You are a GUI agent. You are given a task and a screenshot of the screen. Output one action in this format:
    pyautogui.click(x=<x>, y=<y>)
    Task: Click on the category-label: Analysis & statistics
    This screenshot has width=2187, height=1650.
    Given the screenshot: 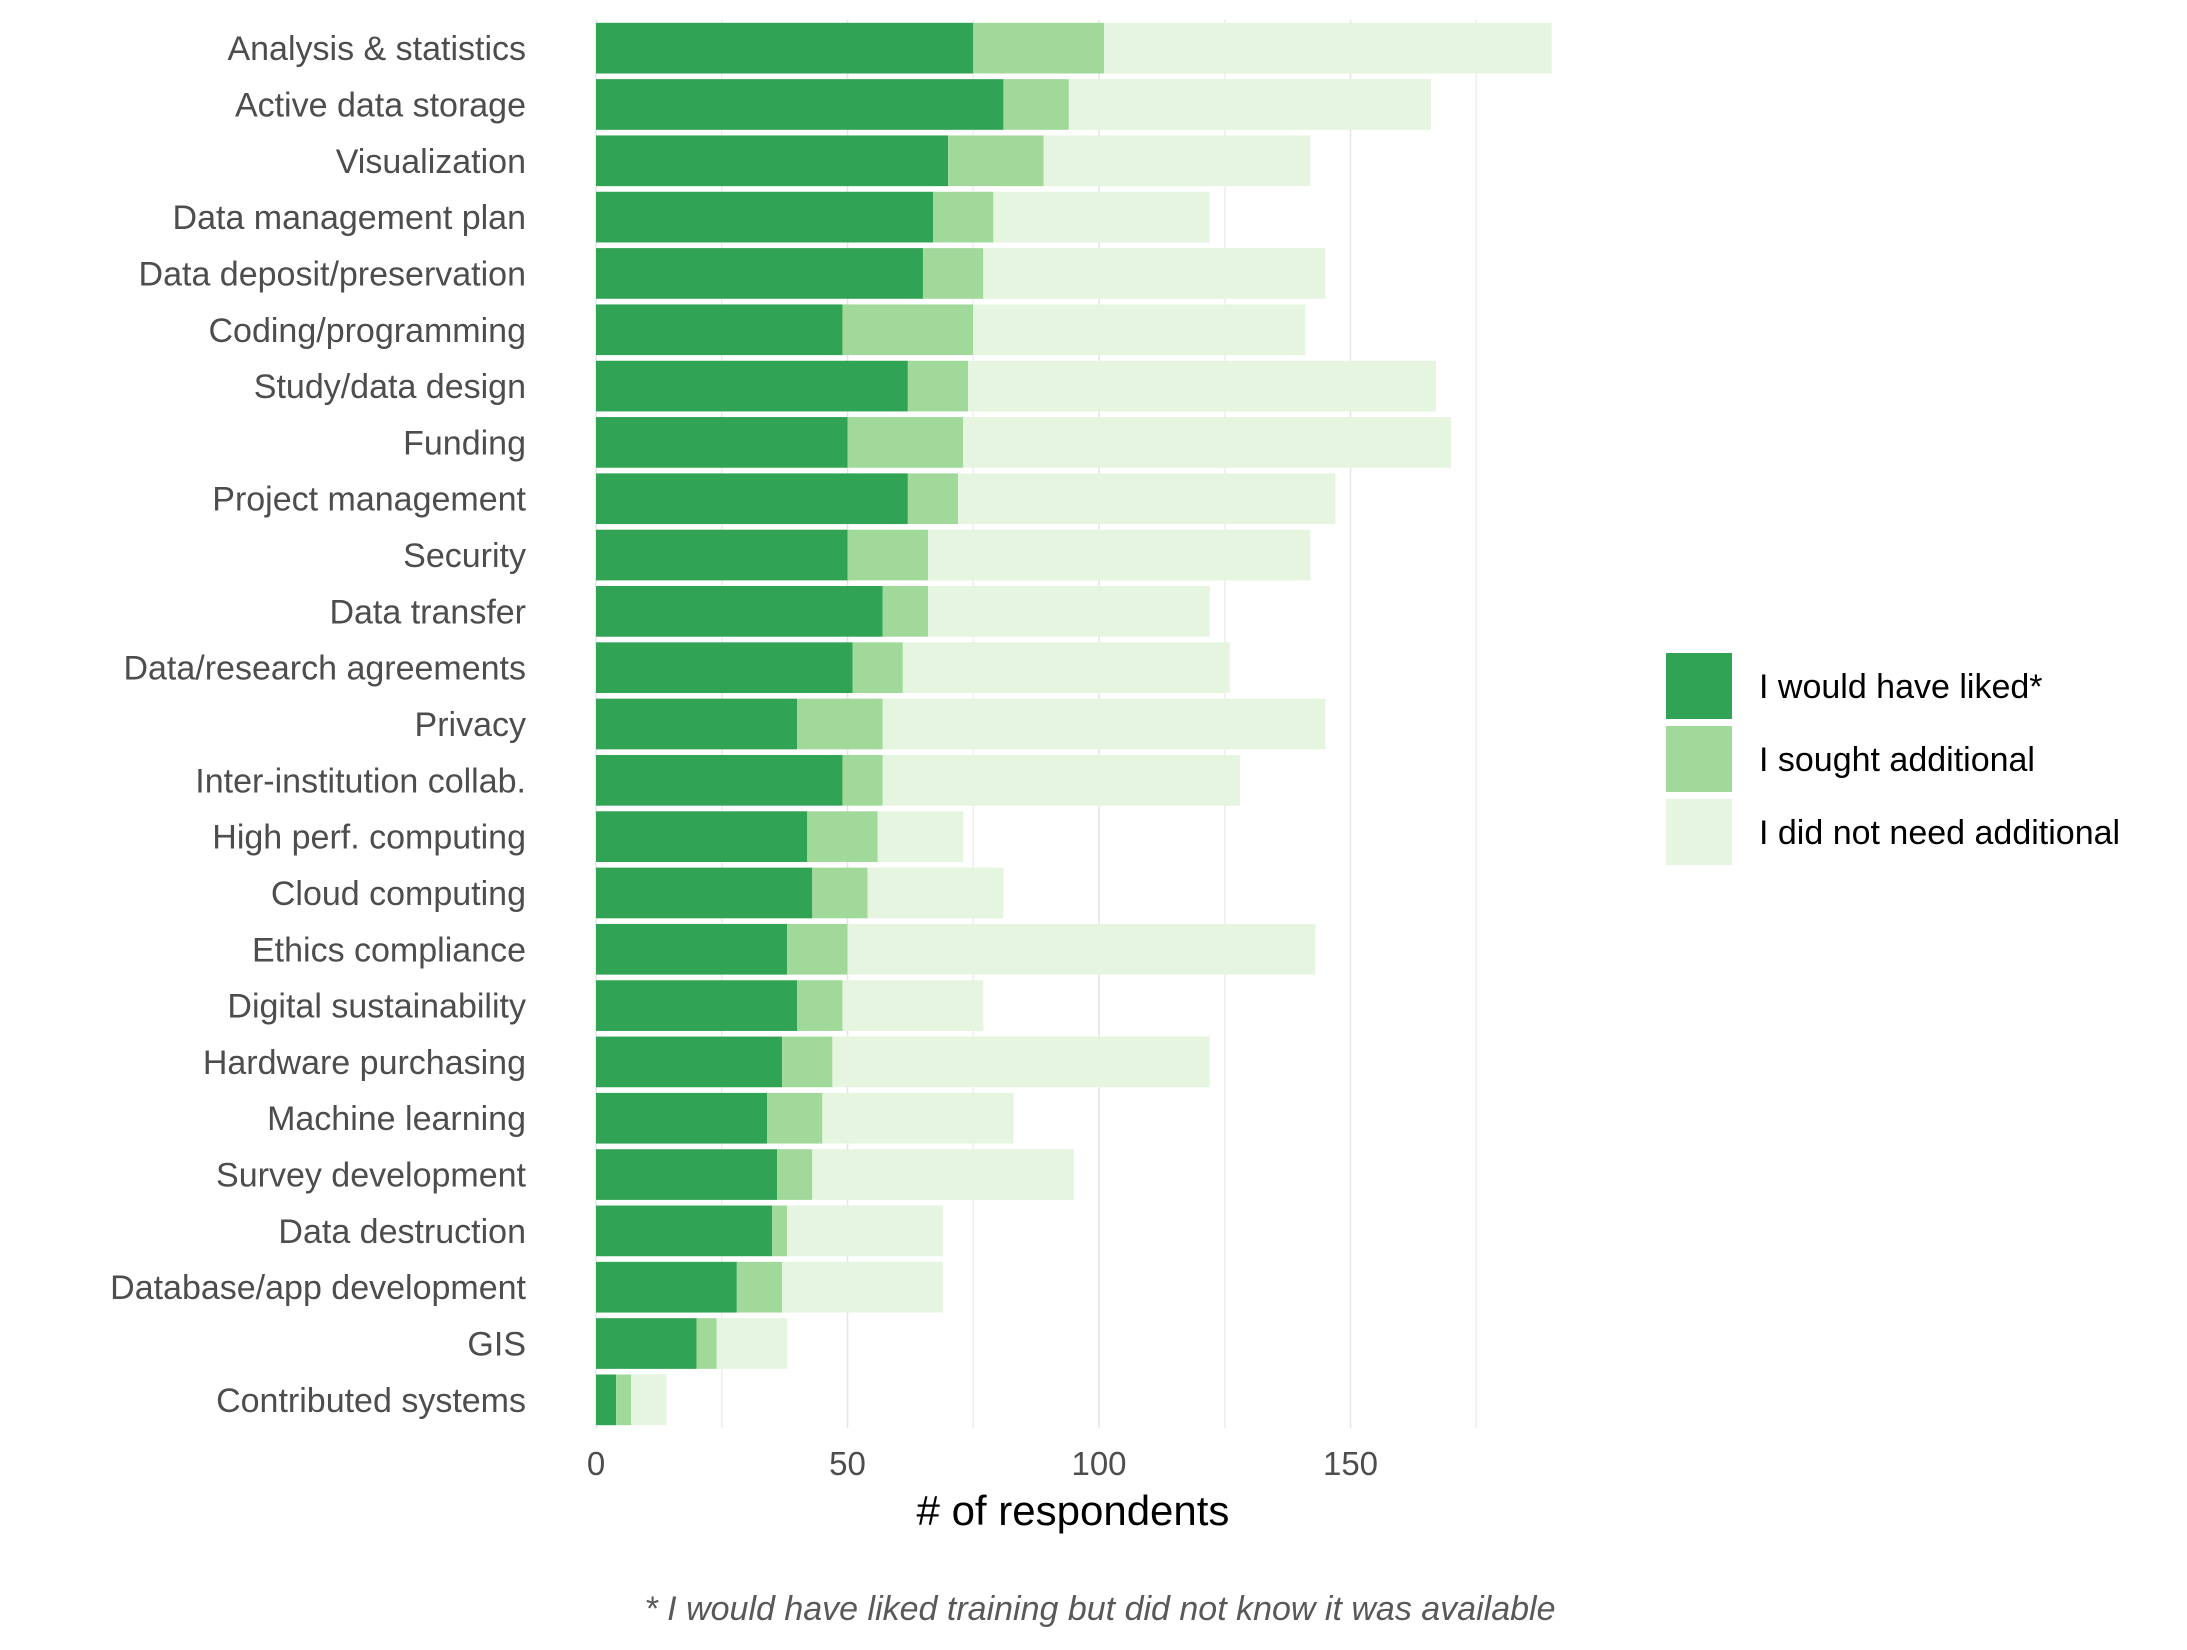 What is the action you would take?
    pyautogui.click(x=376, y=49)
    